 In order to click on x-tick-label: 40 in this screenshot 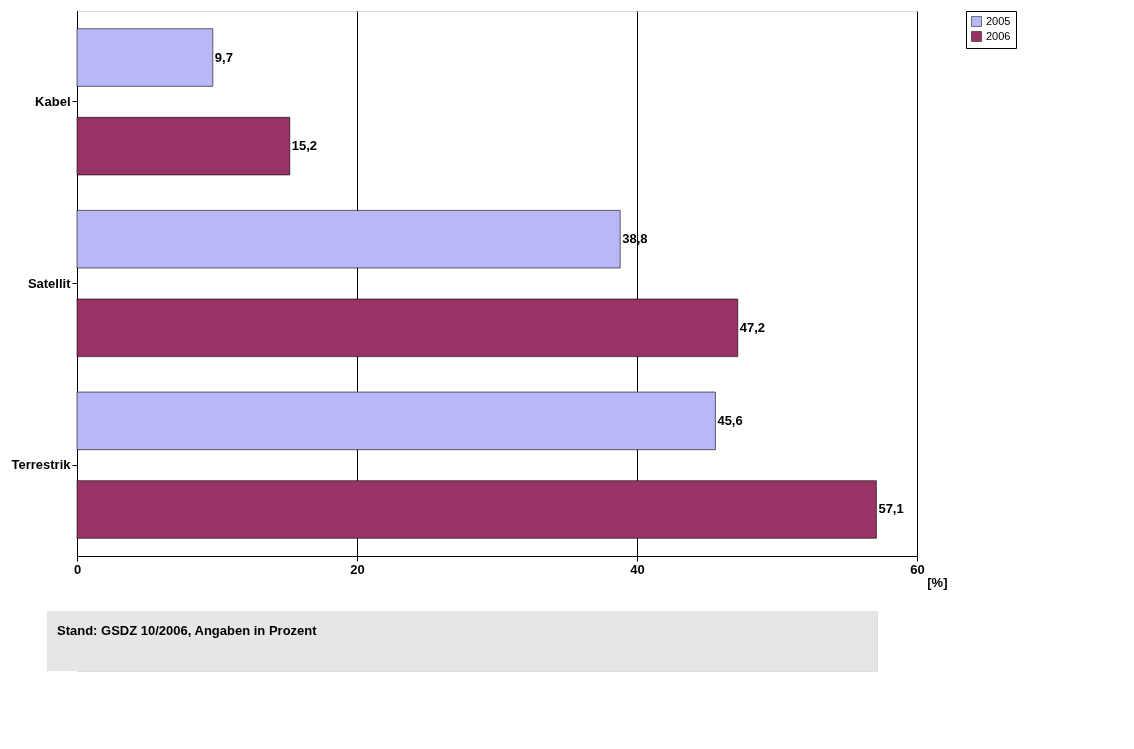, I will do `click(637, 569)`.